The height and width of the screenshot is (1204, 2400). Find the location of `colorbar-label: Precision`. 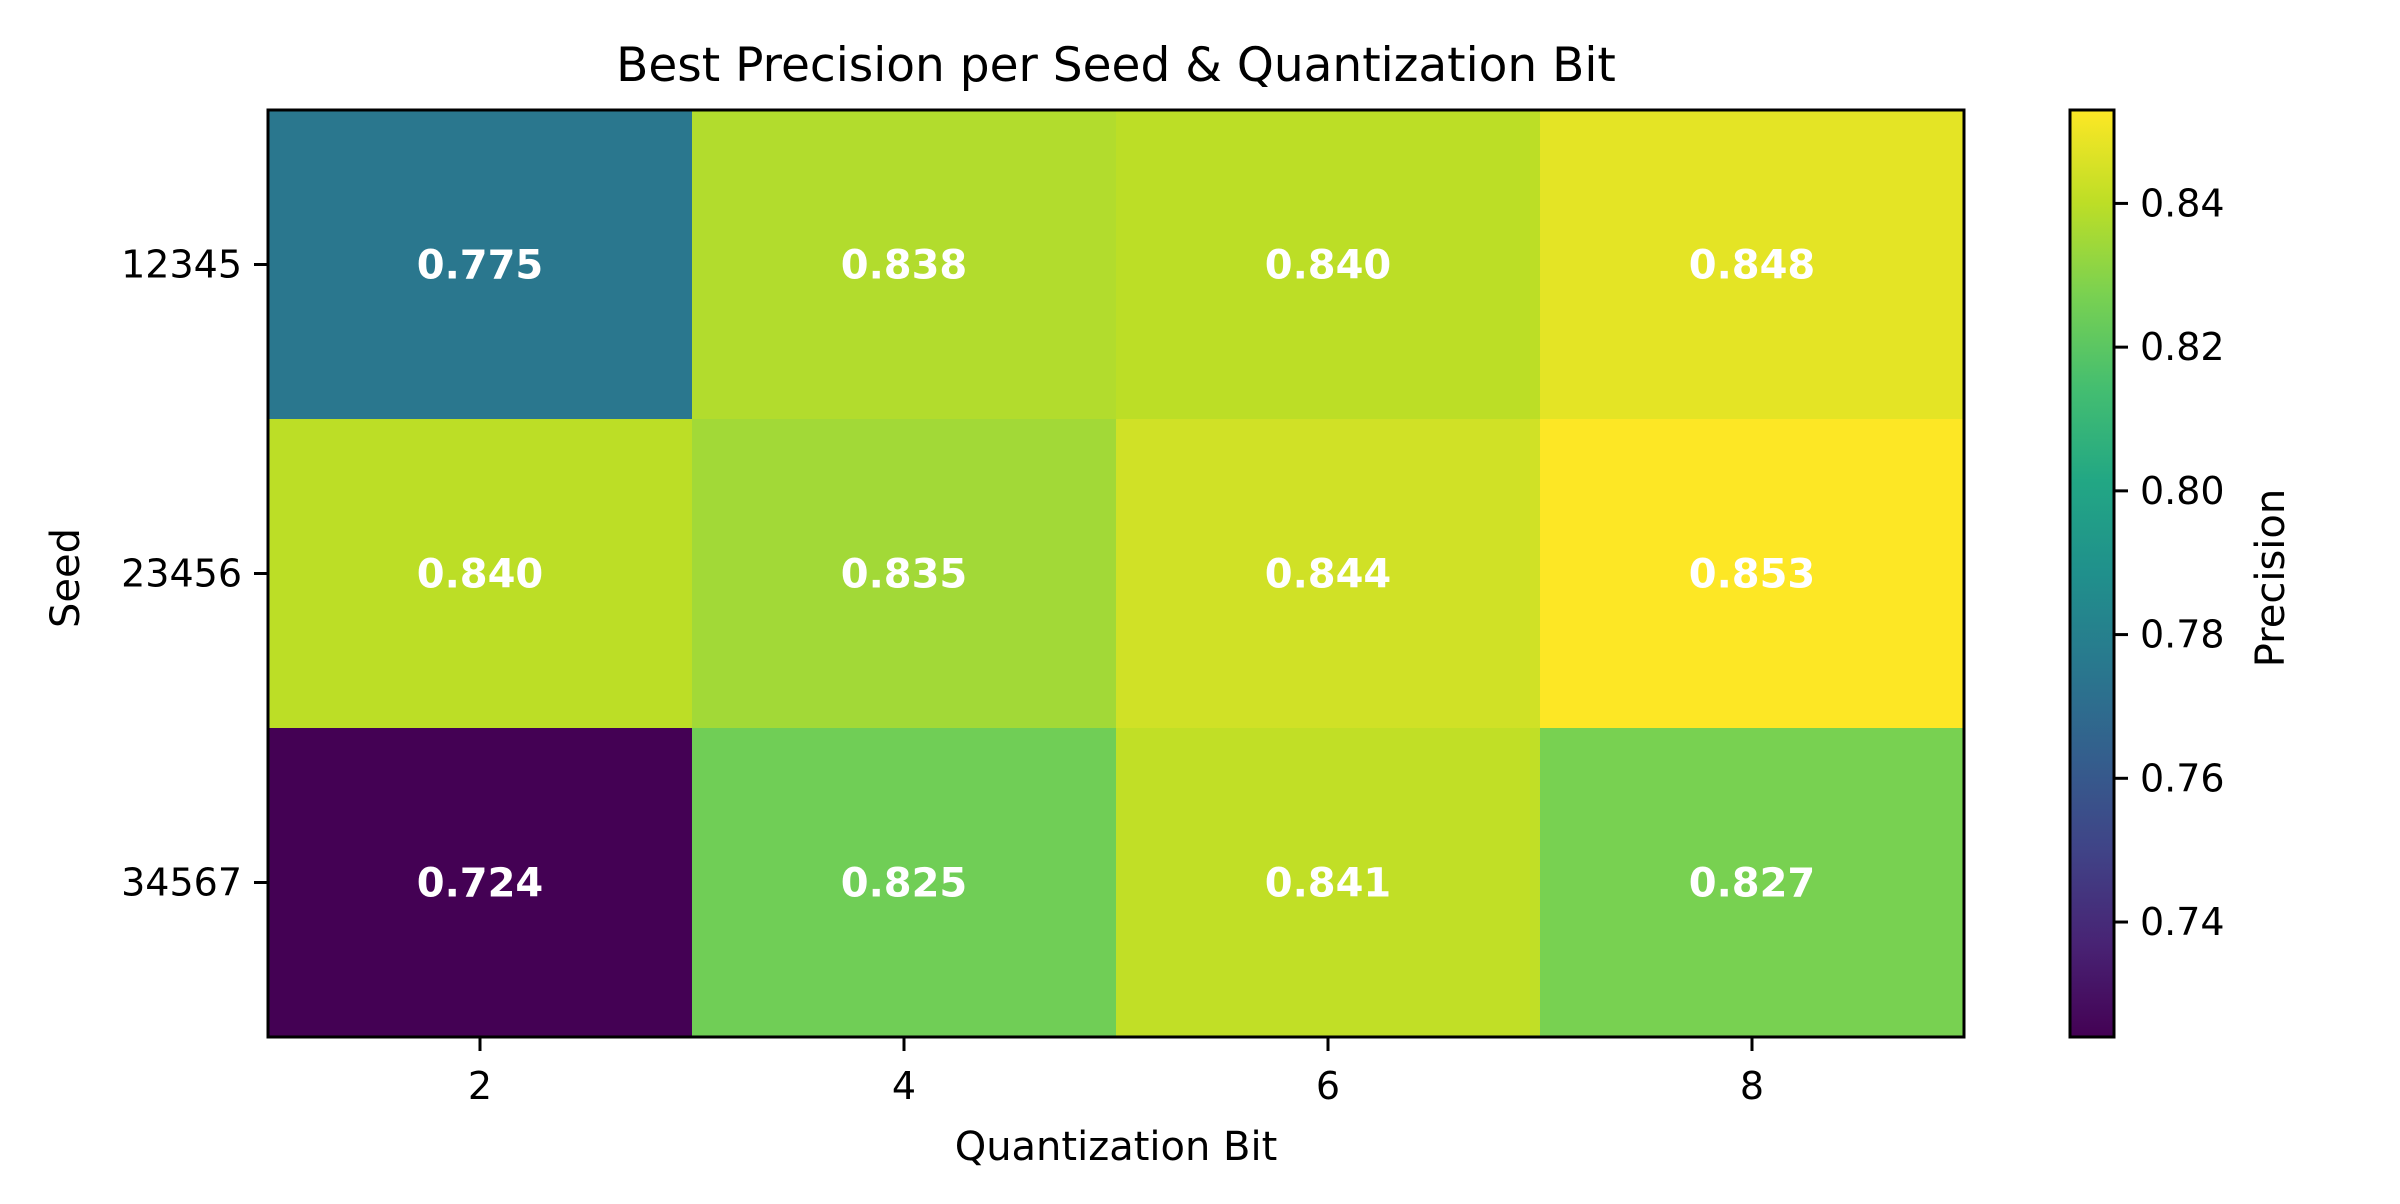

colorbar-label: Precision is located at coordinates (2271, 578).